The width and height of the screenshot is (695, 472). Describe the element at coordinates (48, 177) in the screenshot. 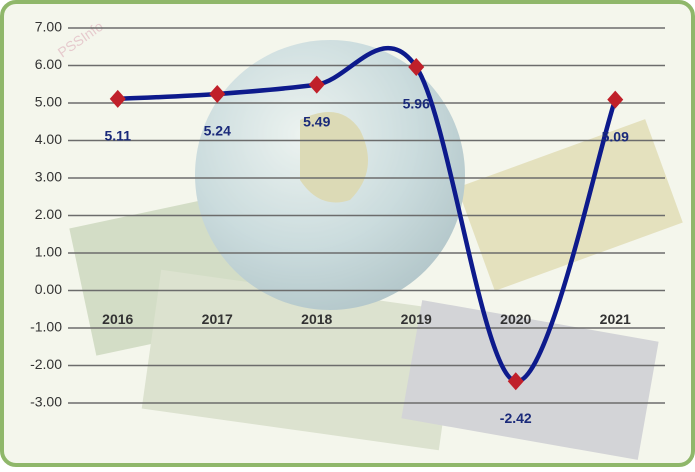

I see `y-tick-label: 3.00` at that location.